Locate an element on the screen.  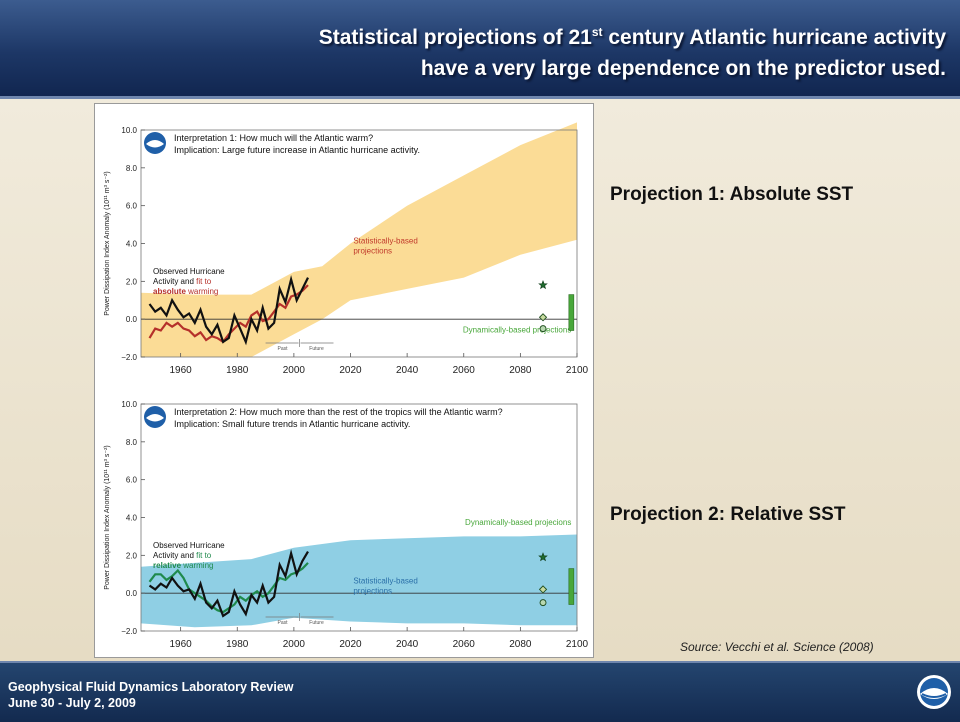
panel2-future-label: Future is located at coordinates (316, 623).